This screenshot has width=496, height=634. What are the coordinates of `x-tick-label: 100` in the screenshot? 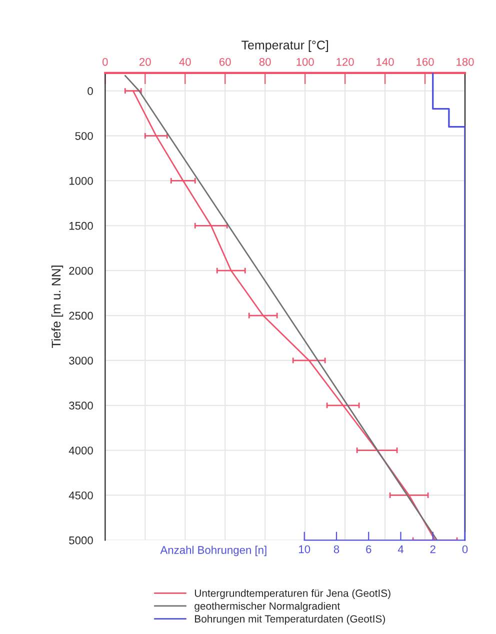 It's located at (305, 62).